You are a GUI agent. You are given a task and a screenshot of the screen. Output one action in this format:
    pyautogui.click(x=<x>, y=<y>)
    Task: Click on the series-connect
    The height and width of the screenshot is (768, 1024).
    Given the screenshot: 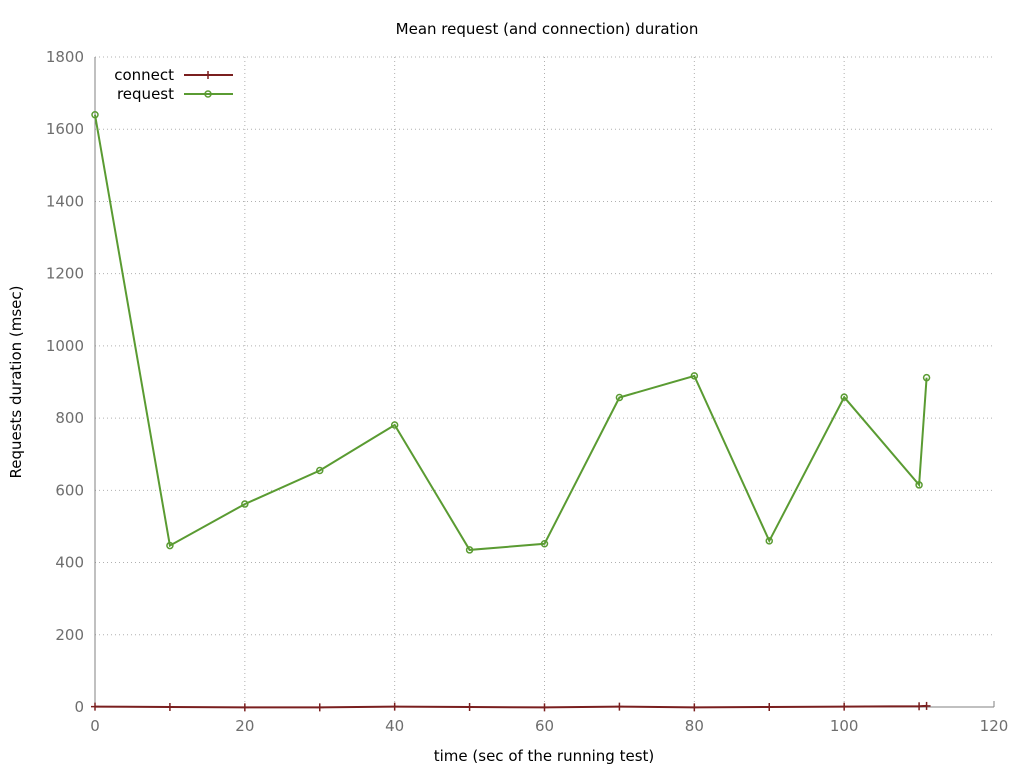 What is the action you would take?
    pyautogui.click(x=511, y=706)
    